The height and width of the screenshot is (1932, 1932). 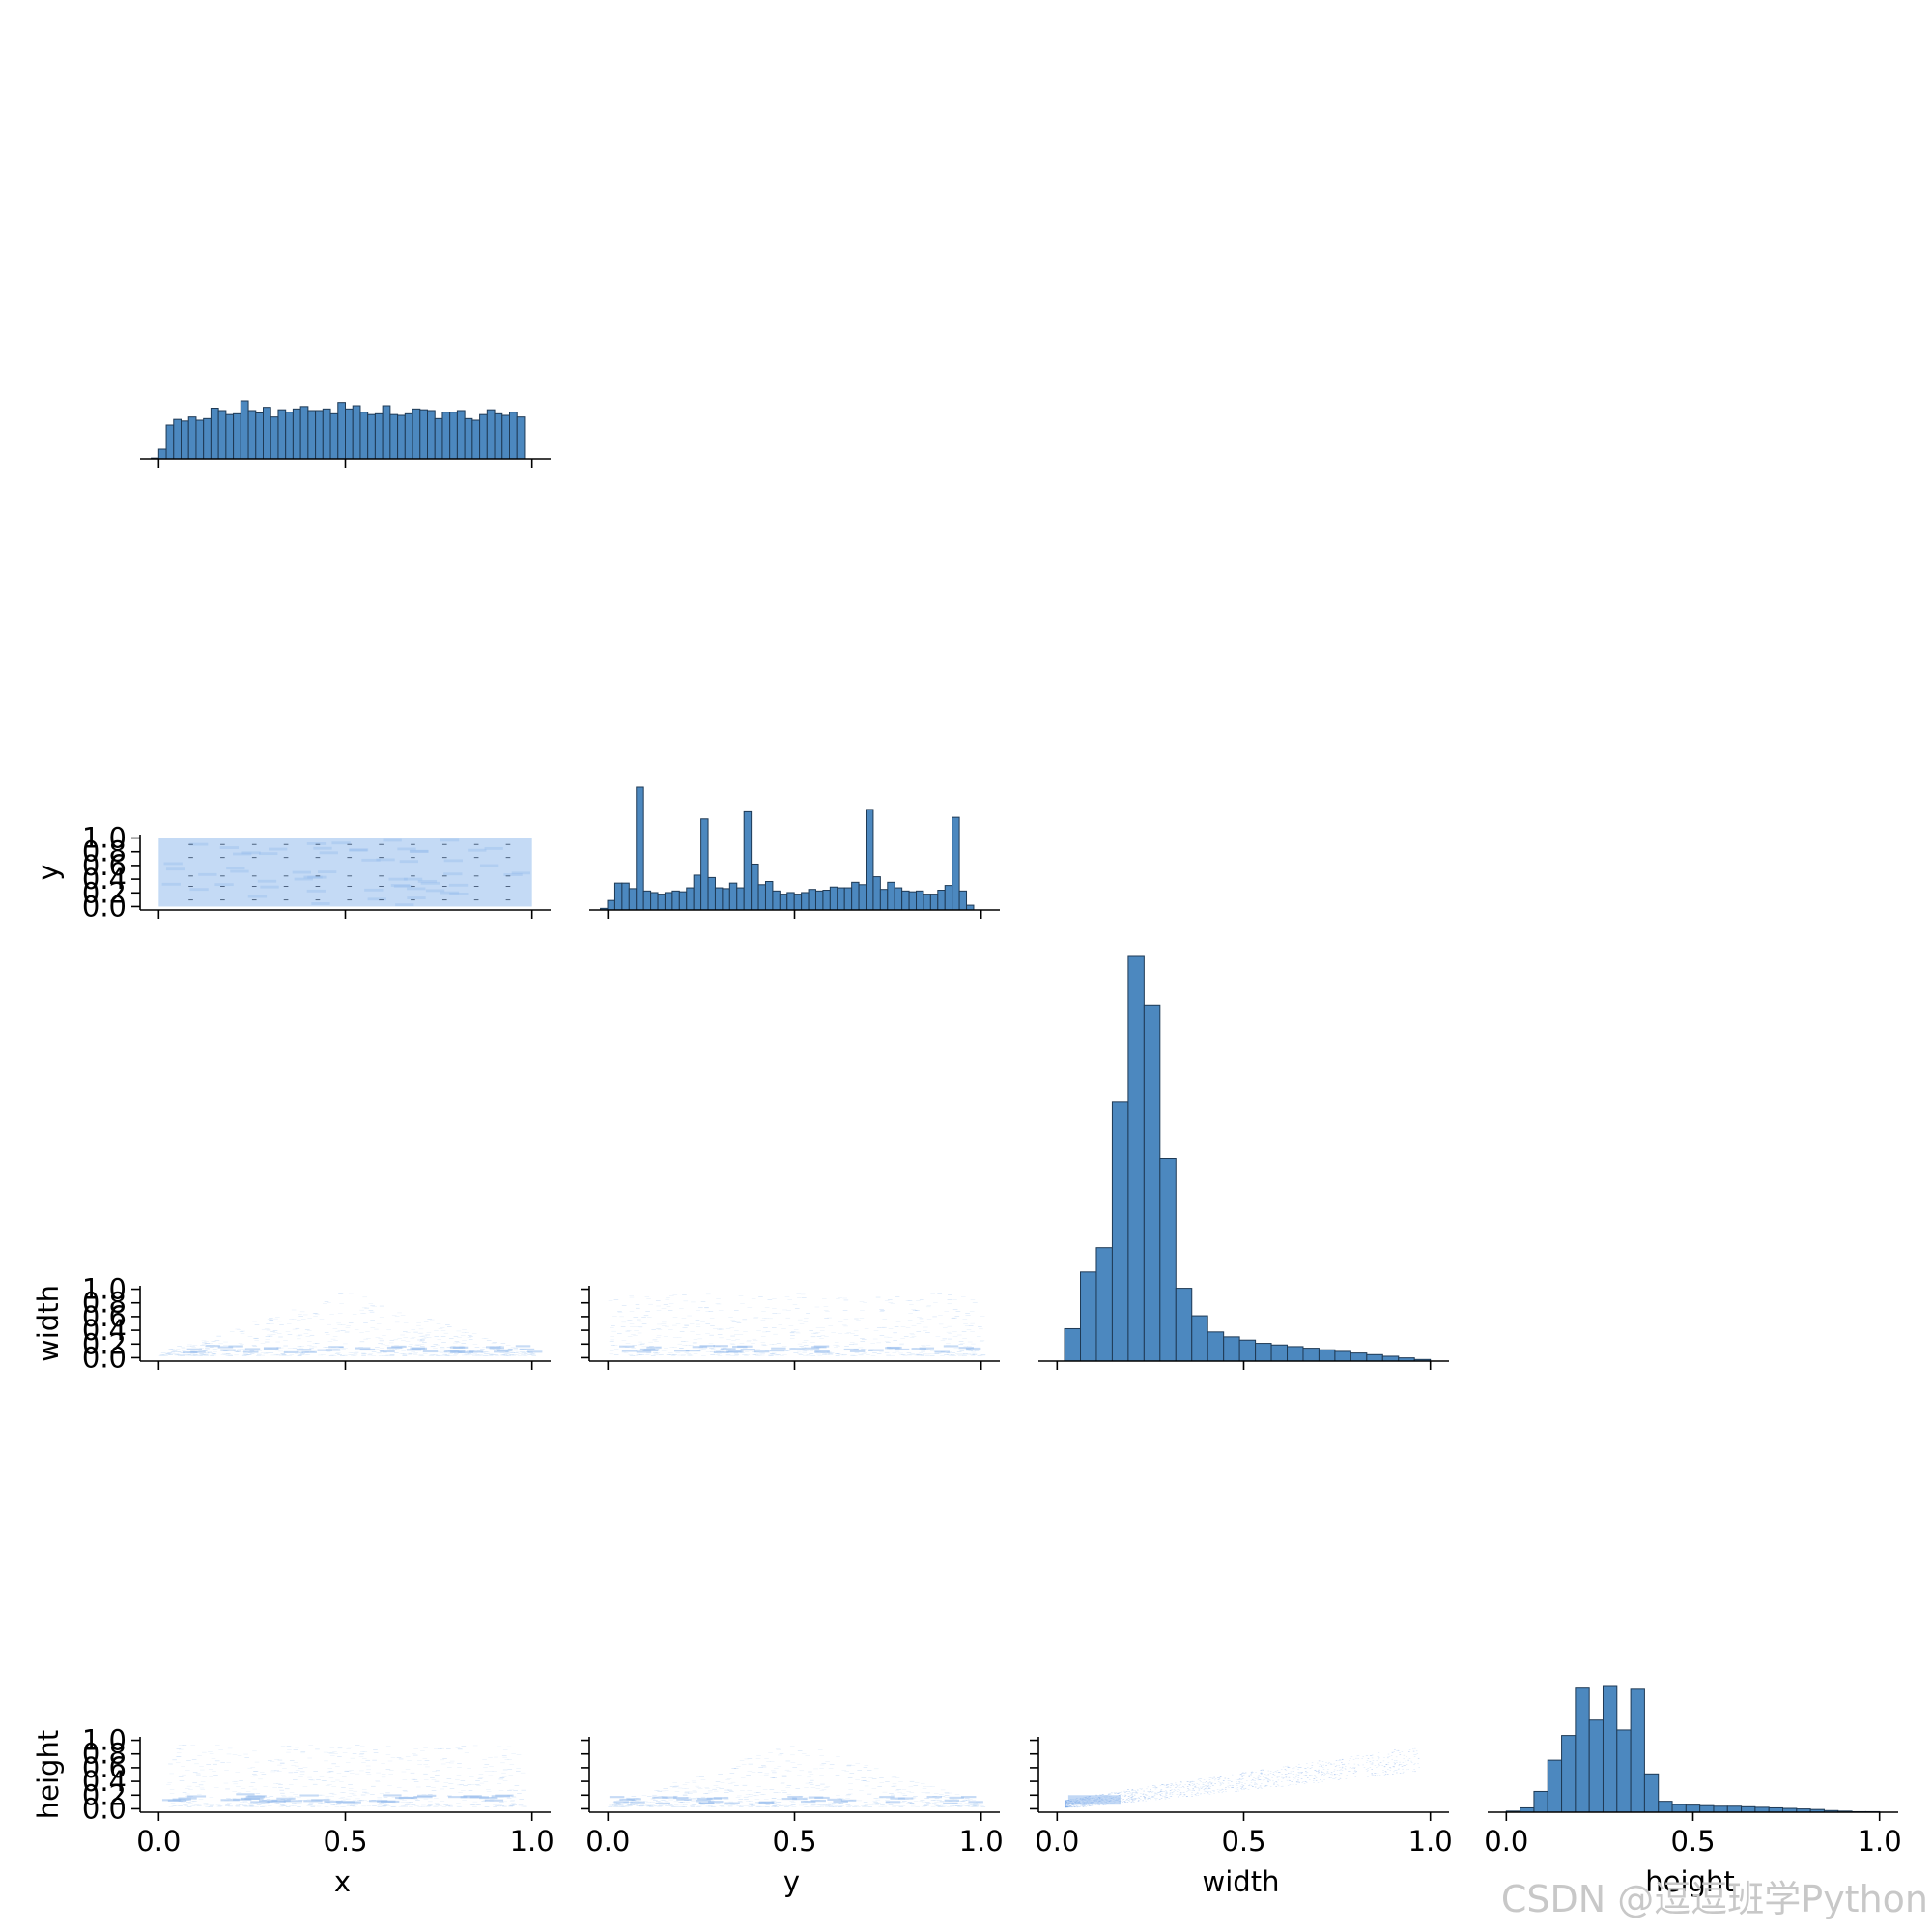 I want to click on x-axis-label: y, so click(x=791, y=1881).